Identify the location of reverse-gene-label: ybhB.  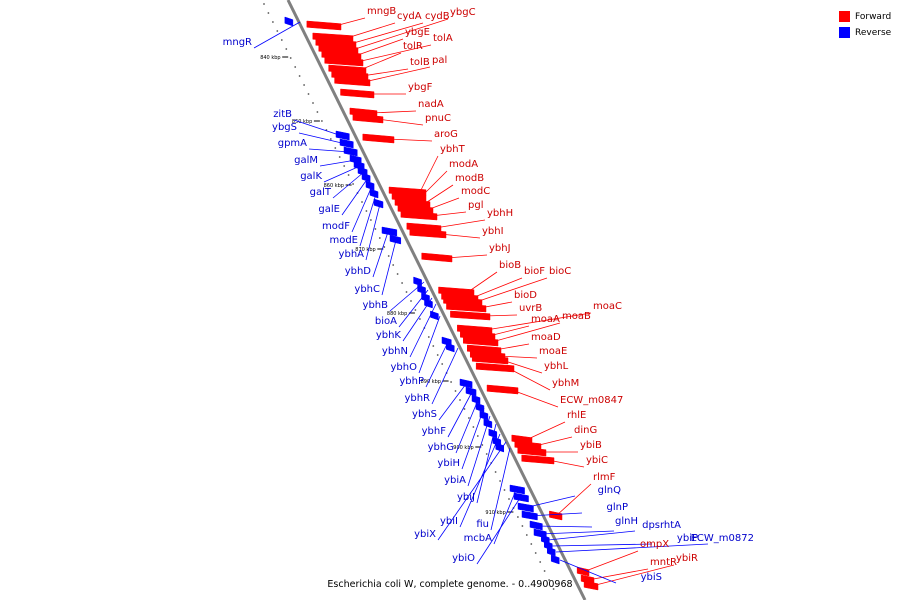
(376, 305).